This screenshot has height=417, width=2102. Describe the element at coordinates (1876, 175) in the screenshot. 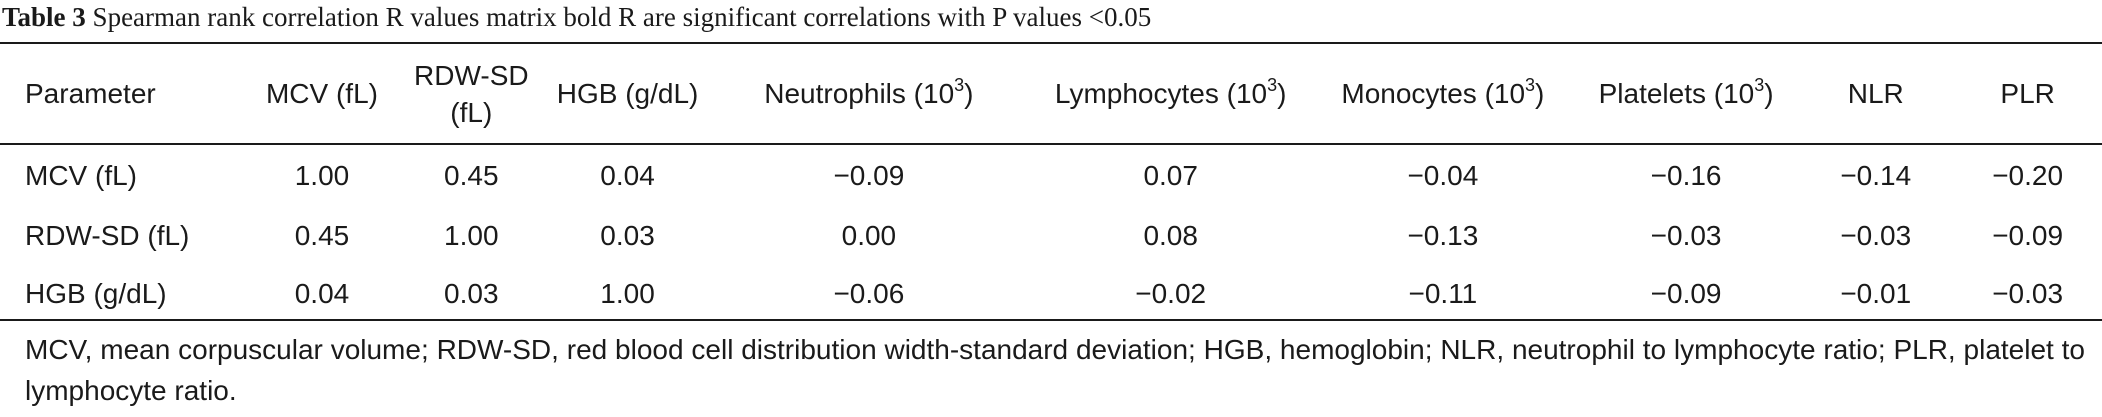

I see `table-cell: −0.14` at that location.